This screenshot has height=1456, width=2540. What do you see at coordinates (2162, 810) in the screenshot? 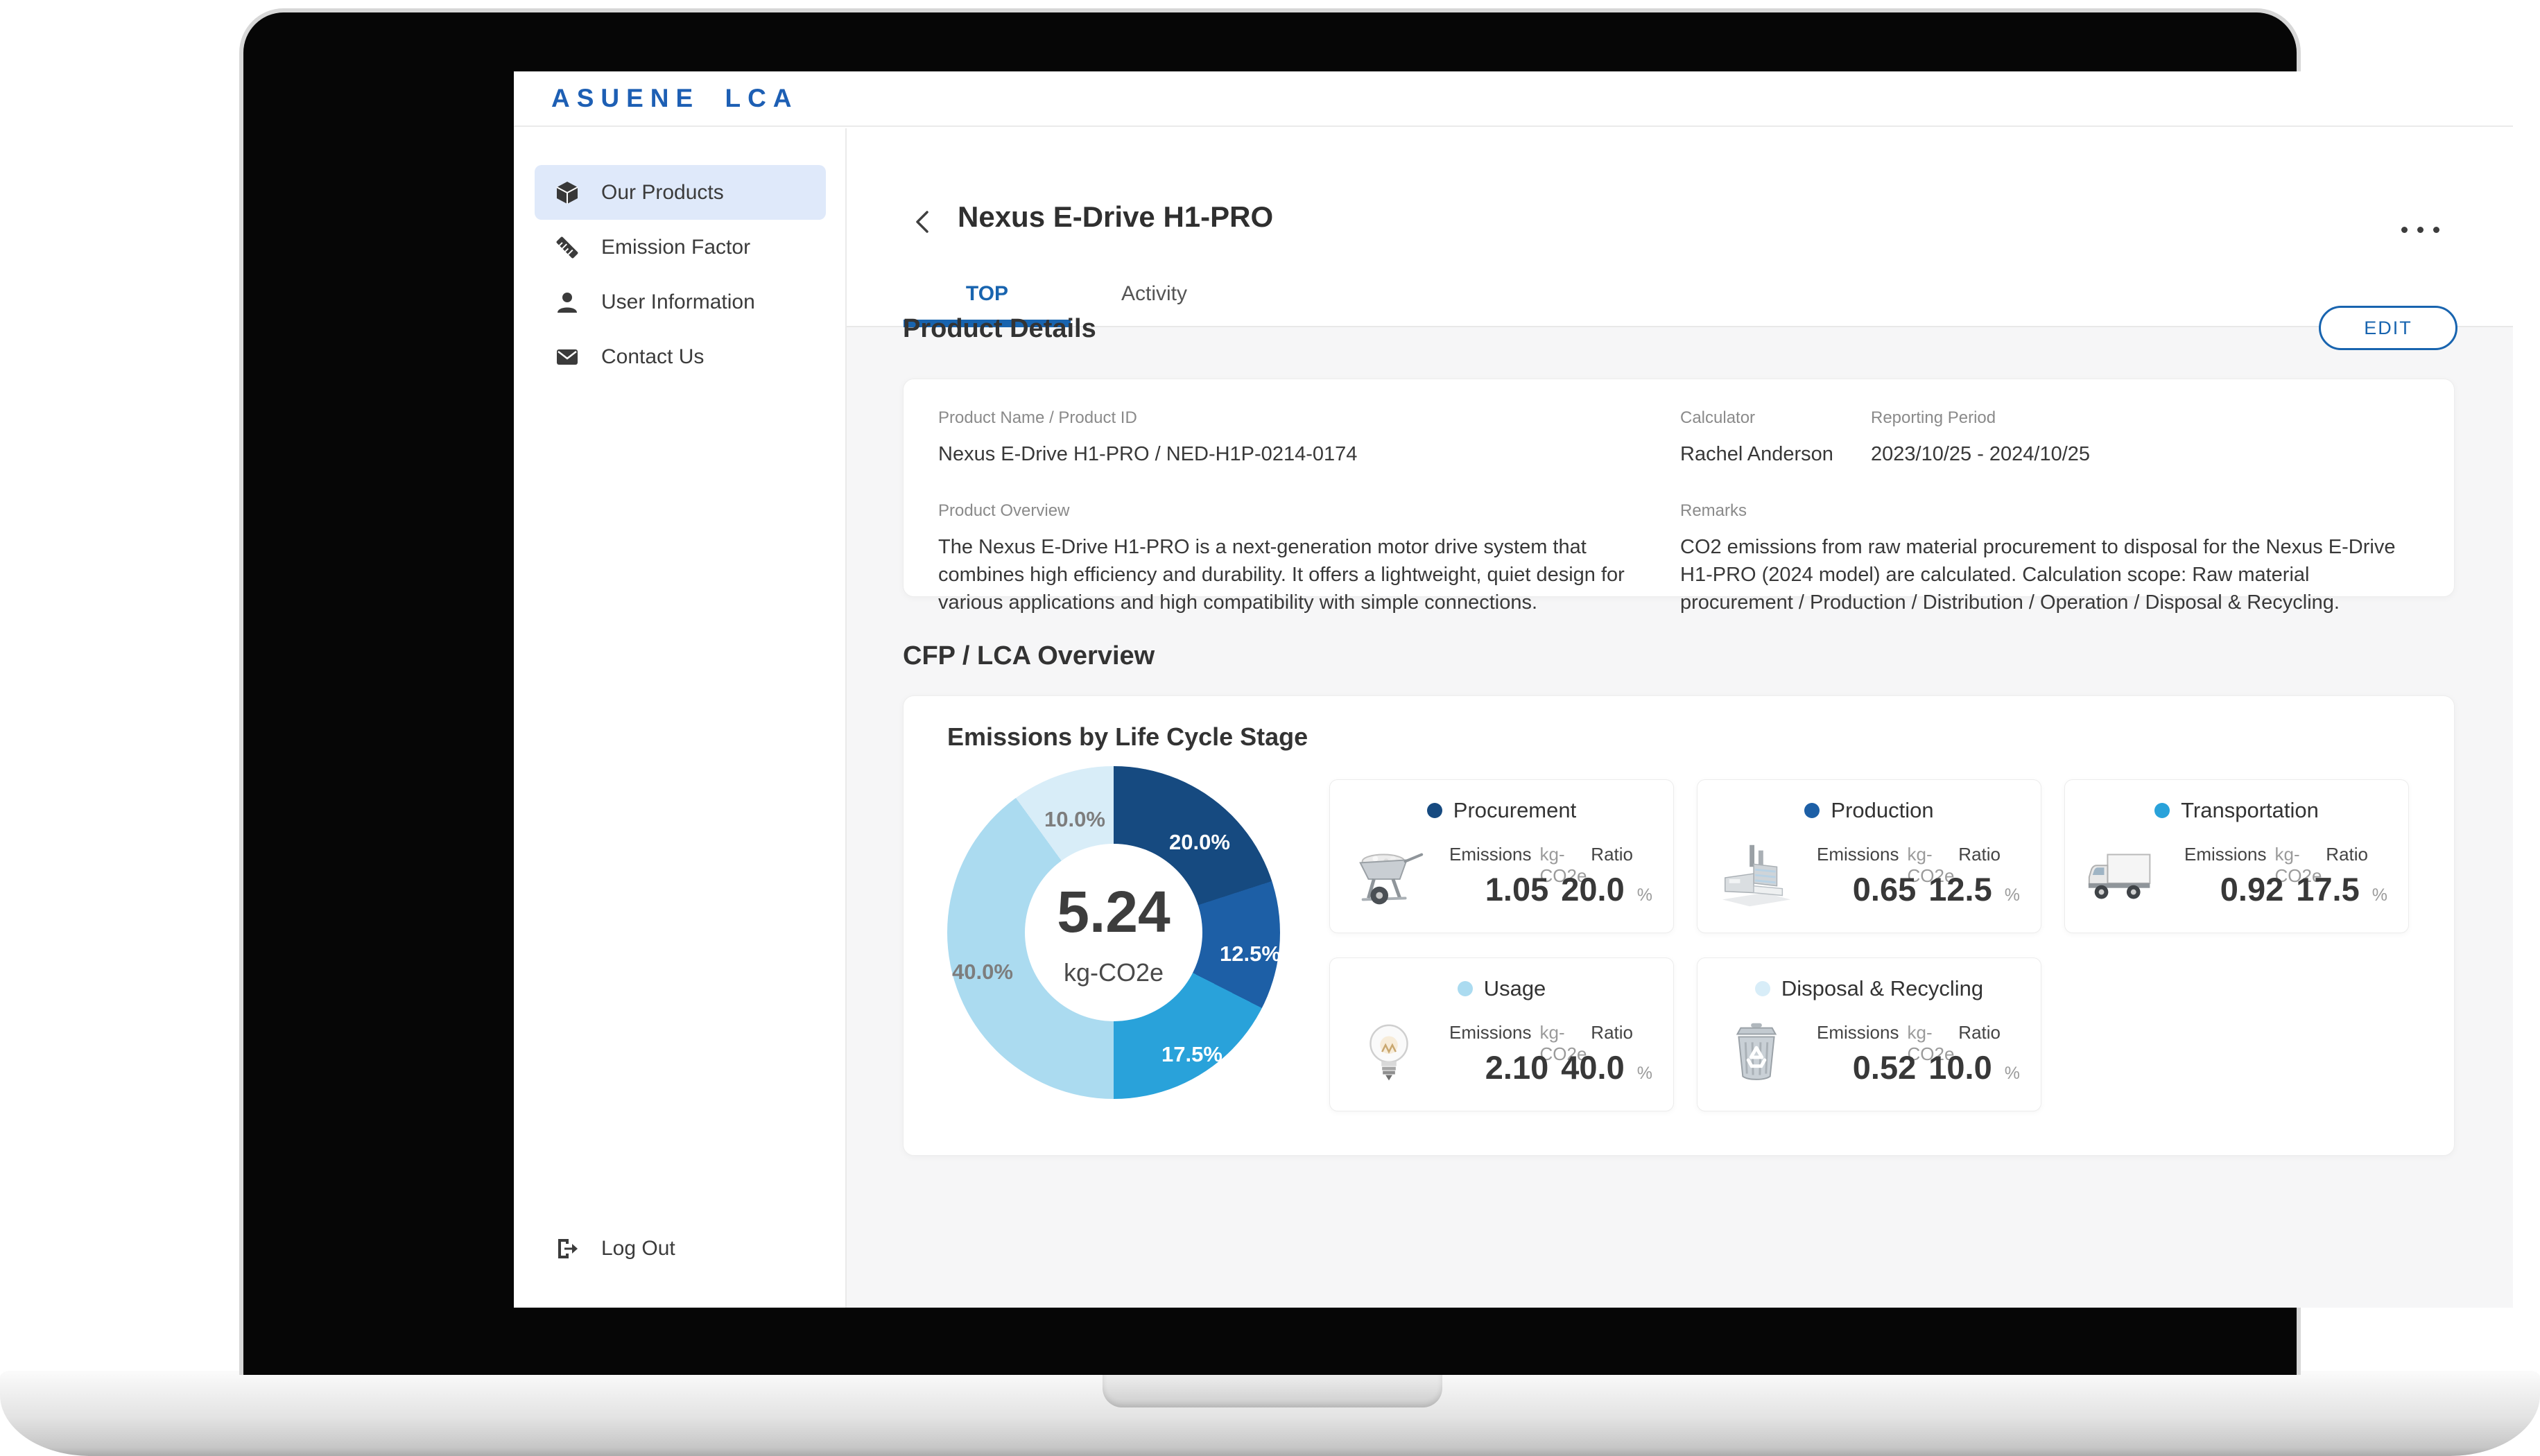
I see `transportation-dot` at bounding box center [2162, 810].